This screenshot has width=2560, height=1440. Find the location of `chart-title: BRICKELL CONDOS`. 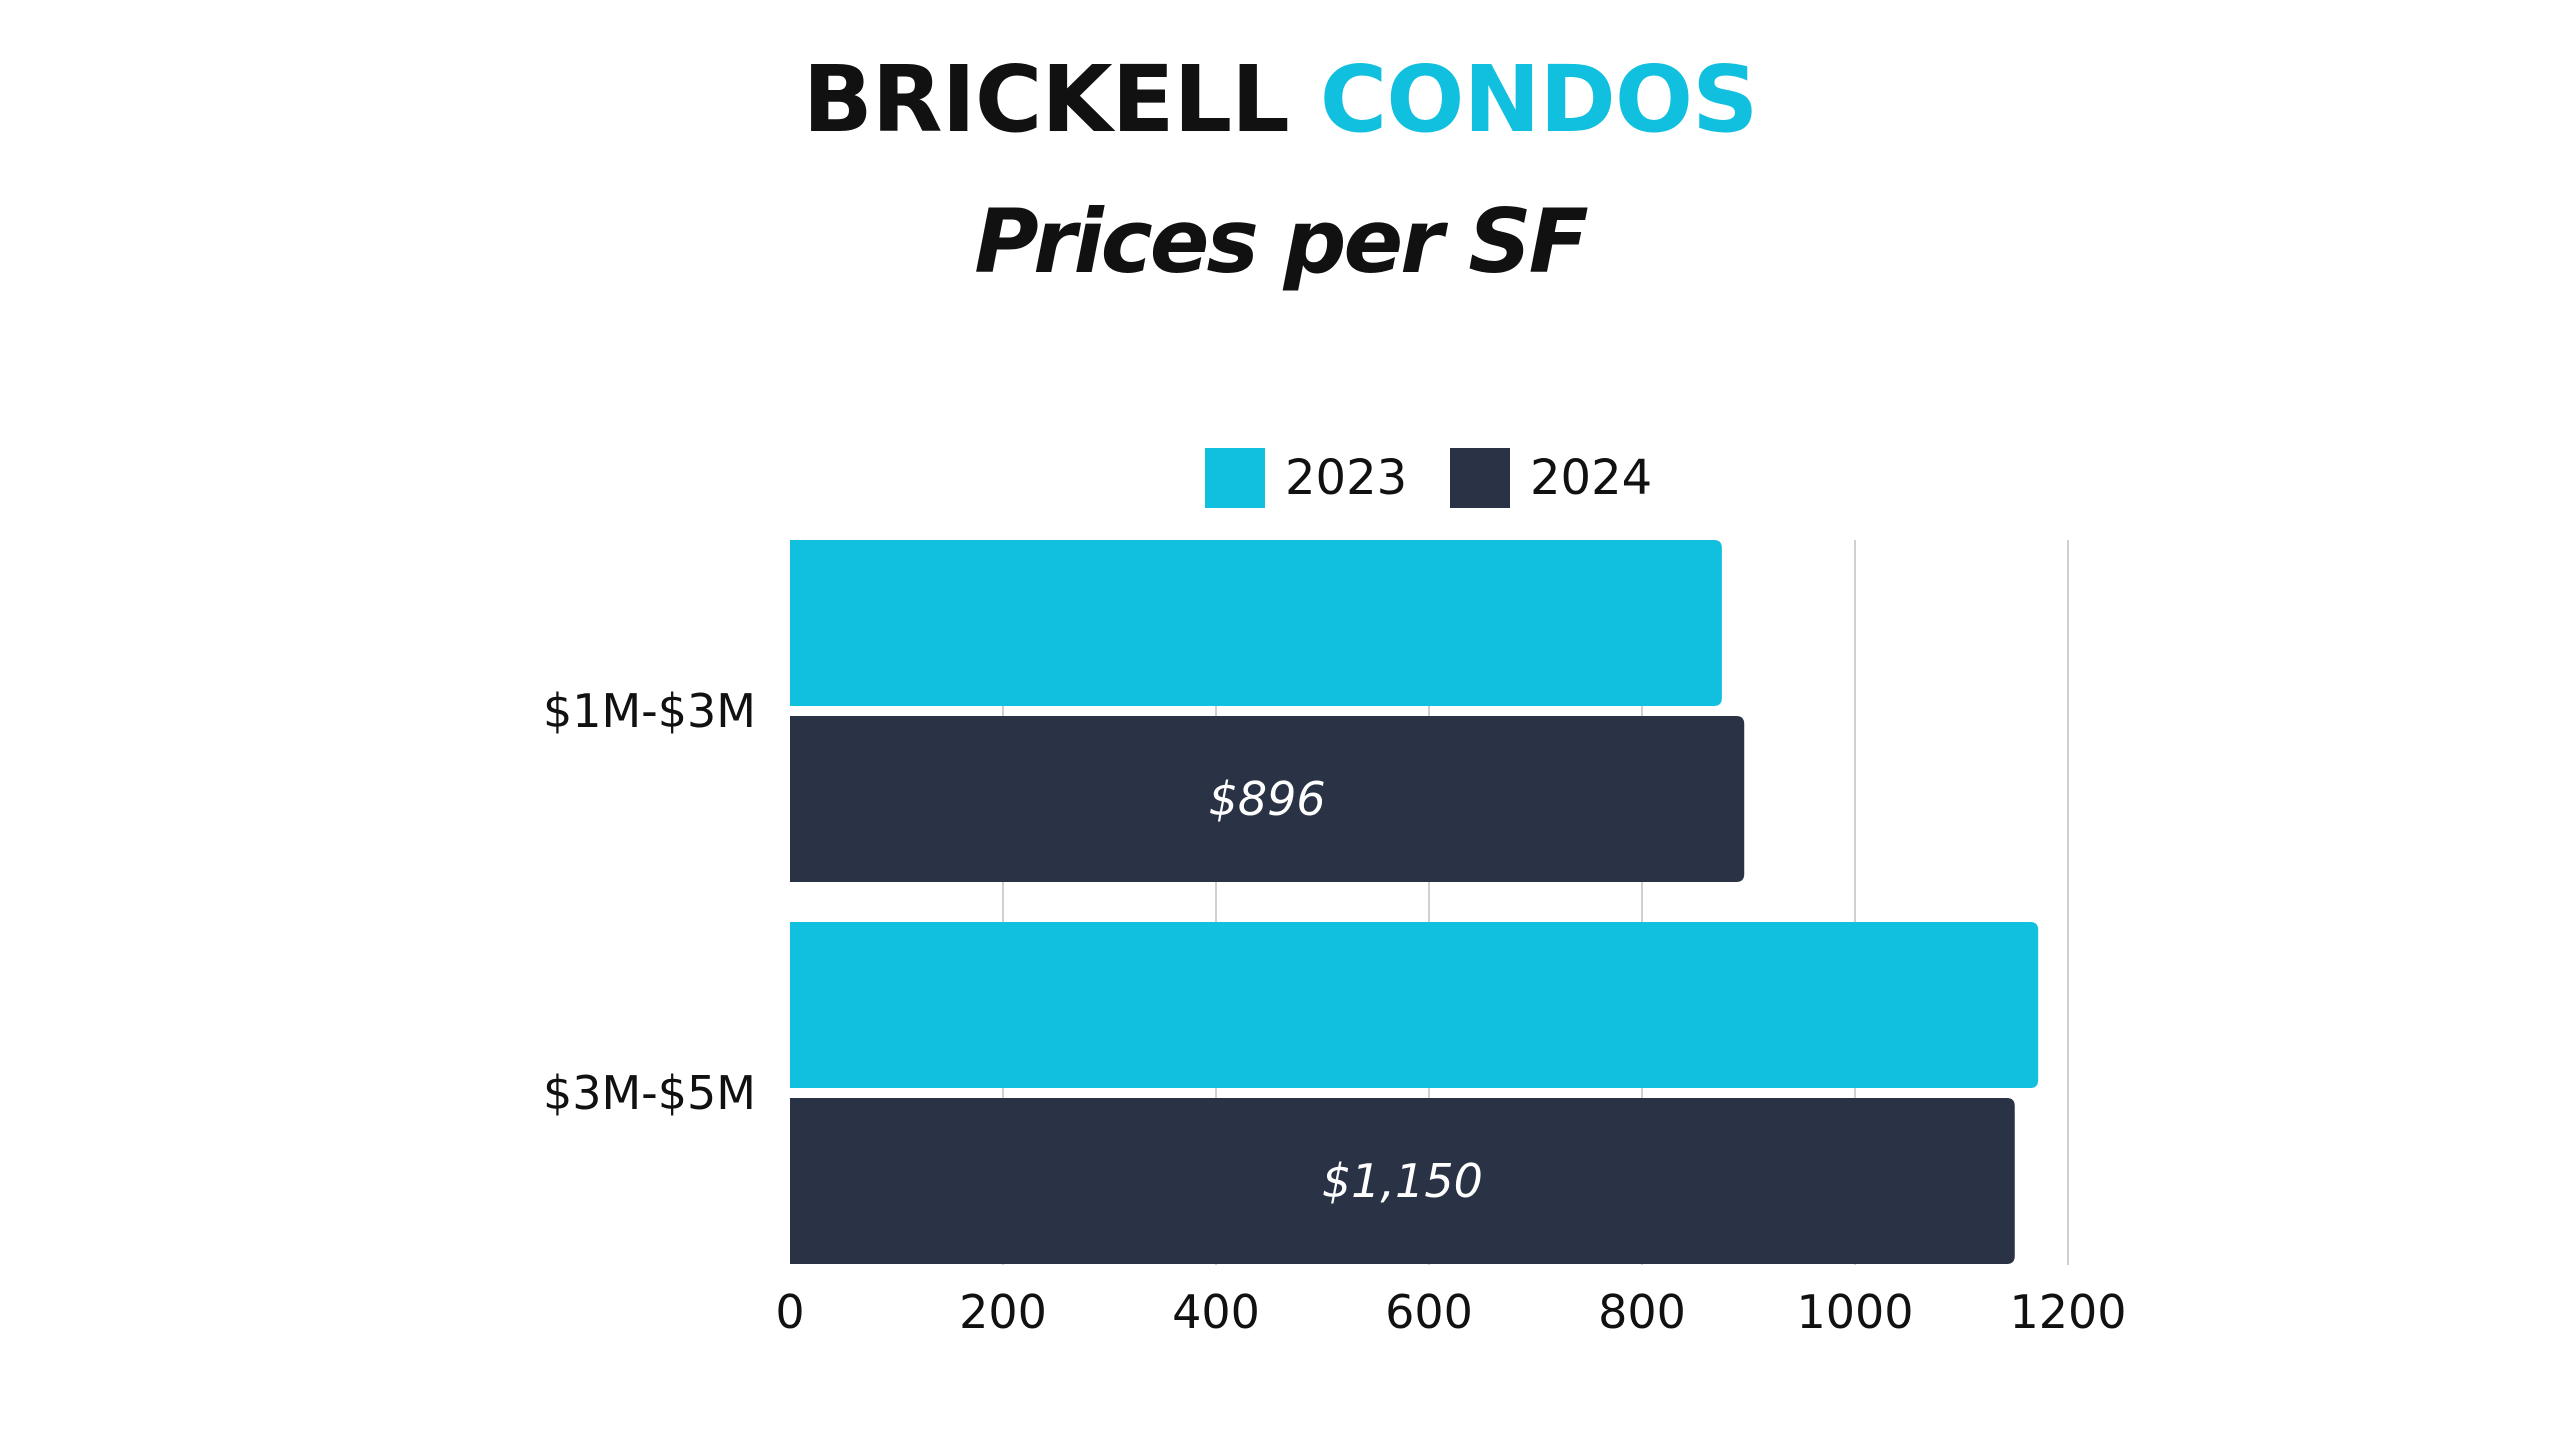

chart-title: BRICKELL CONDOS is located at coordinates (1280, 100).